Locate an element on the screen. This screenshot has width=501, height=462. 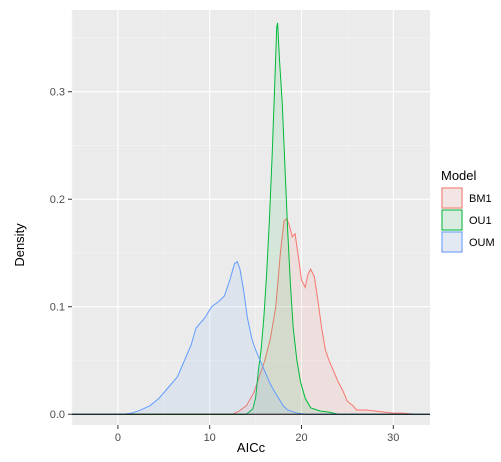
y-tick-label: 0.3 is located at coordinates (57, 93).